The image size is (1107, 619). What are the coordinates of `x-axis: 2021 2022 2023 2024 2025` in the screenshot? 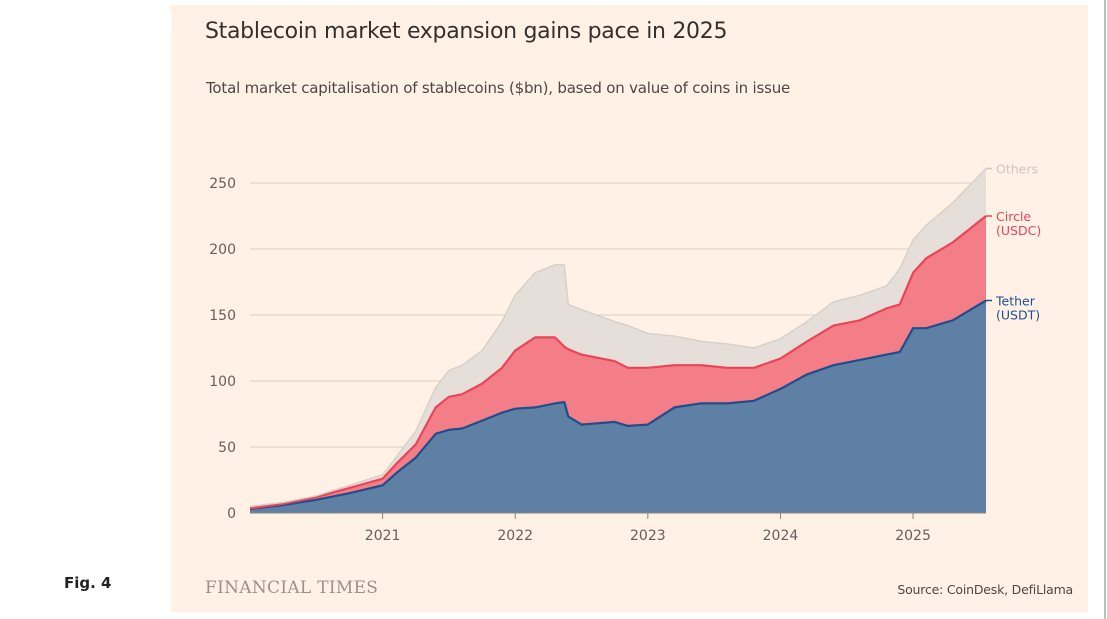 It's located at (618, 528).